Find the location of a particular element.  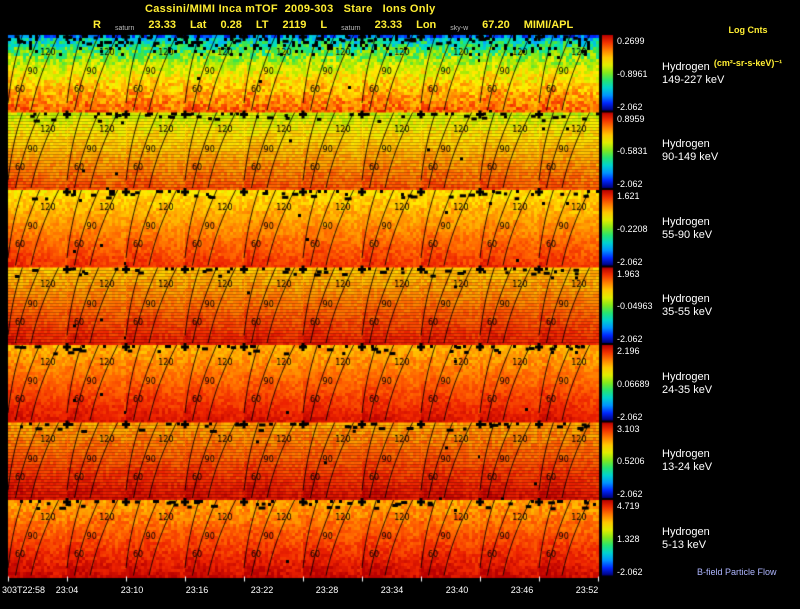

colorbar-mid-label: 0.06689 is located at coordinates (633, 383).